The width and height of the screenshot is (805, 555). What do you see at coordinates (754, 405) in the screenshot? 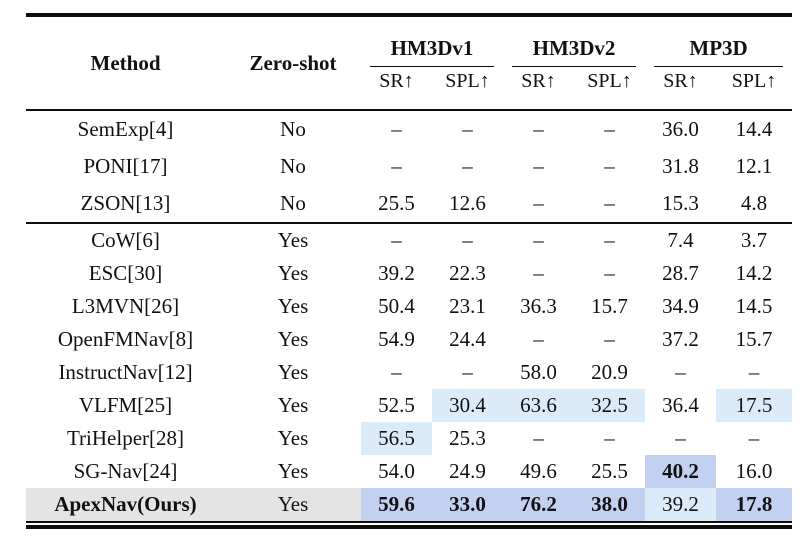
I see `metric-cell: 17.5` at bounding box center [754, 405].